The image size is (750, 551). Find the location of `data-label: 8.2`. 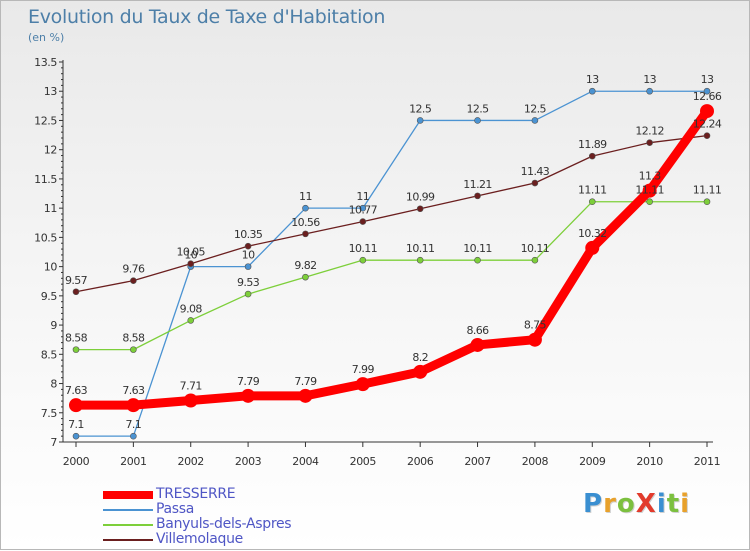

data-label: 8.2 is located at coordinates (420, 357).